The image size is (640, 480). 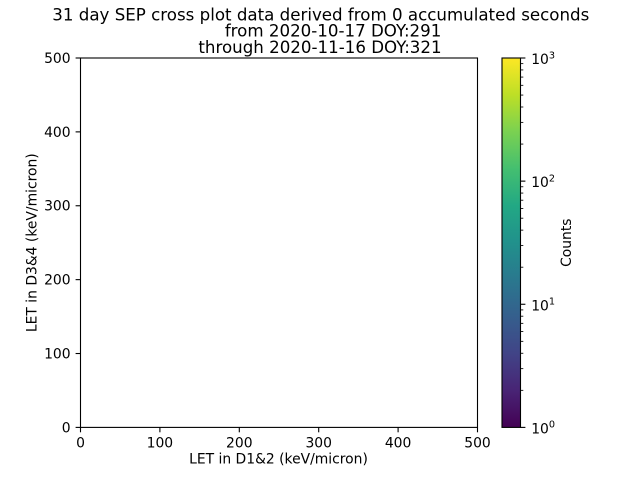 What do you see at coordinates (543, 182) in the screenshot?
I see `colorbar-tick-label: 10²` at bounding box center [543, 182].